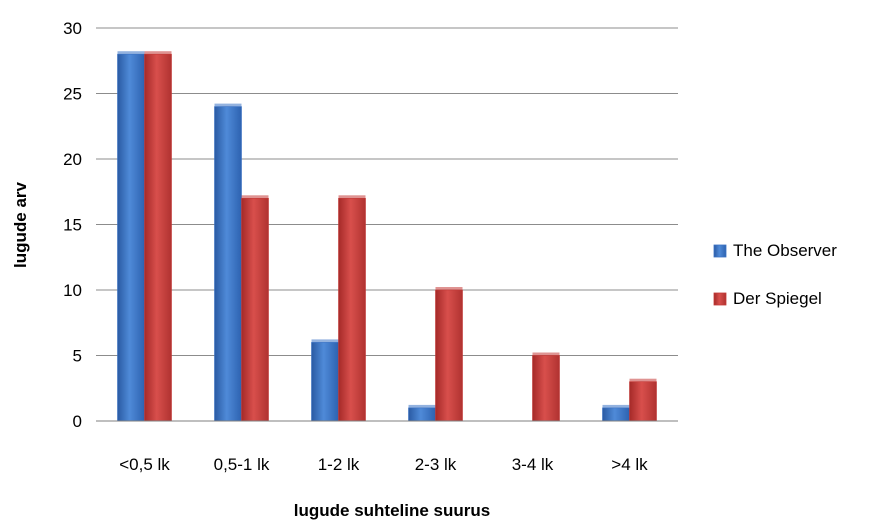  I want to click on y-tick-label: 20, so click(72, 159).